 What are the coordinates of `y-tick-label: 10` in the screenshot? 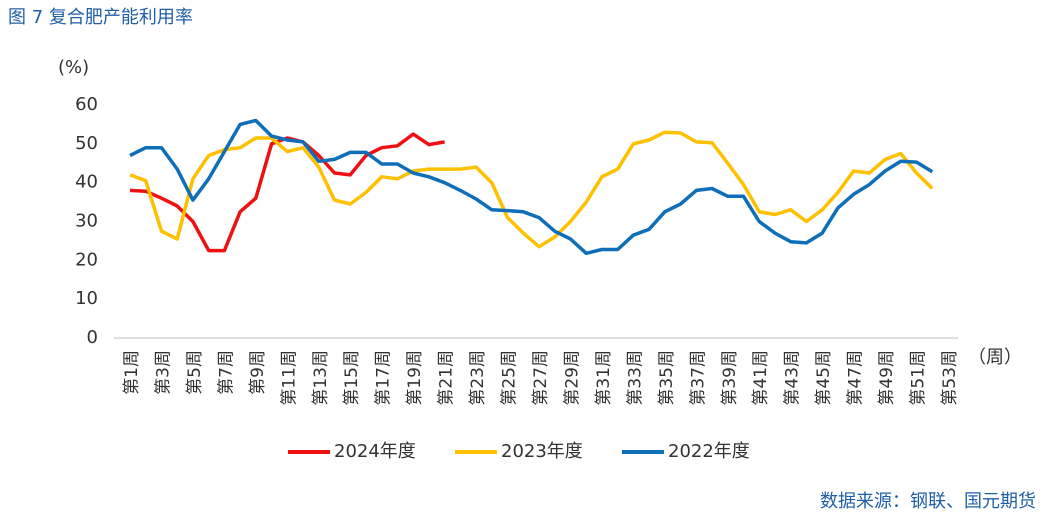 It's located at (86, 298).